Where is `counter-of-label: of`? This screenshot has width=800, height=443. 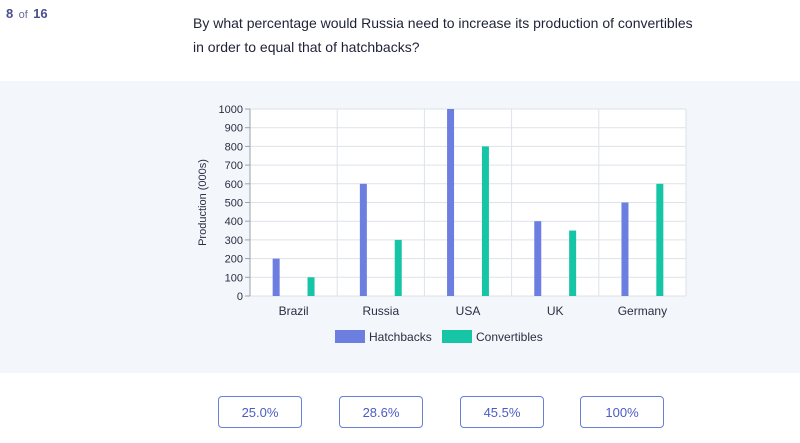
counter-of-label: of is located at coordinates (23, 15).